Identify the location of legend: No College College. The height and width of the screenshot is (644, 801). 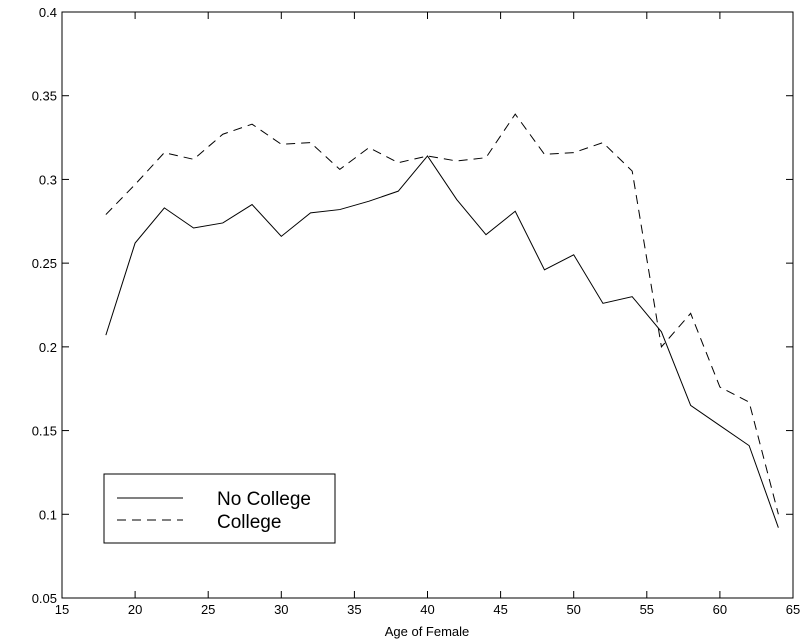
(219, 508).